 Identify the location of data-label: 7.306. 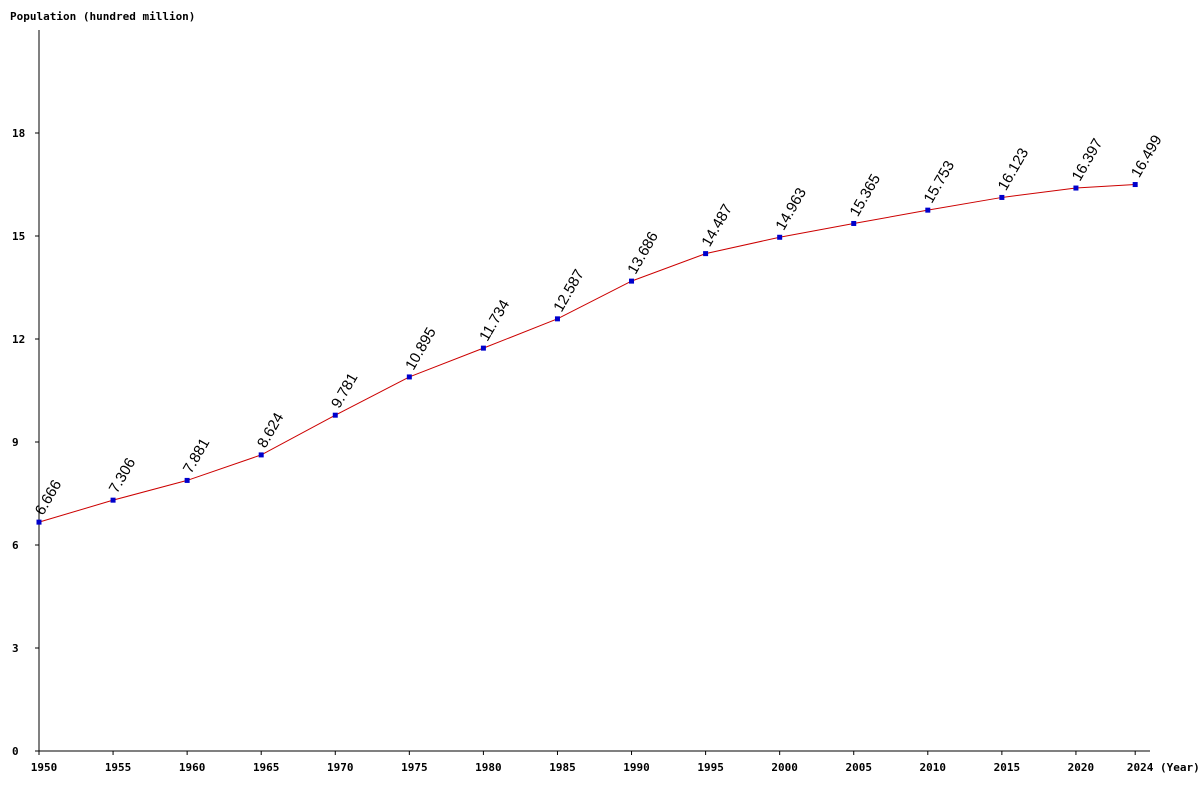
(122, 475).